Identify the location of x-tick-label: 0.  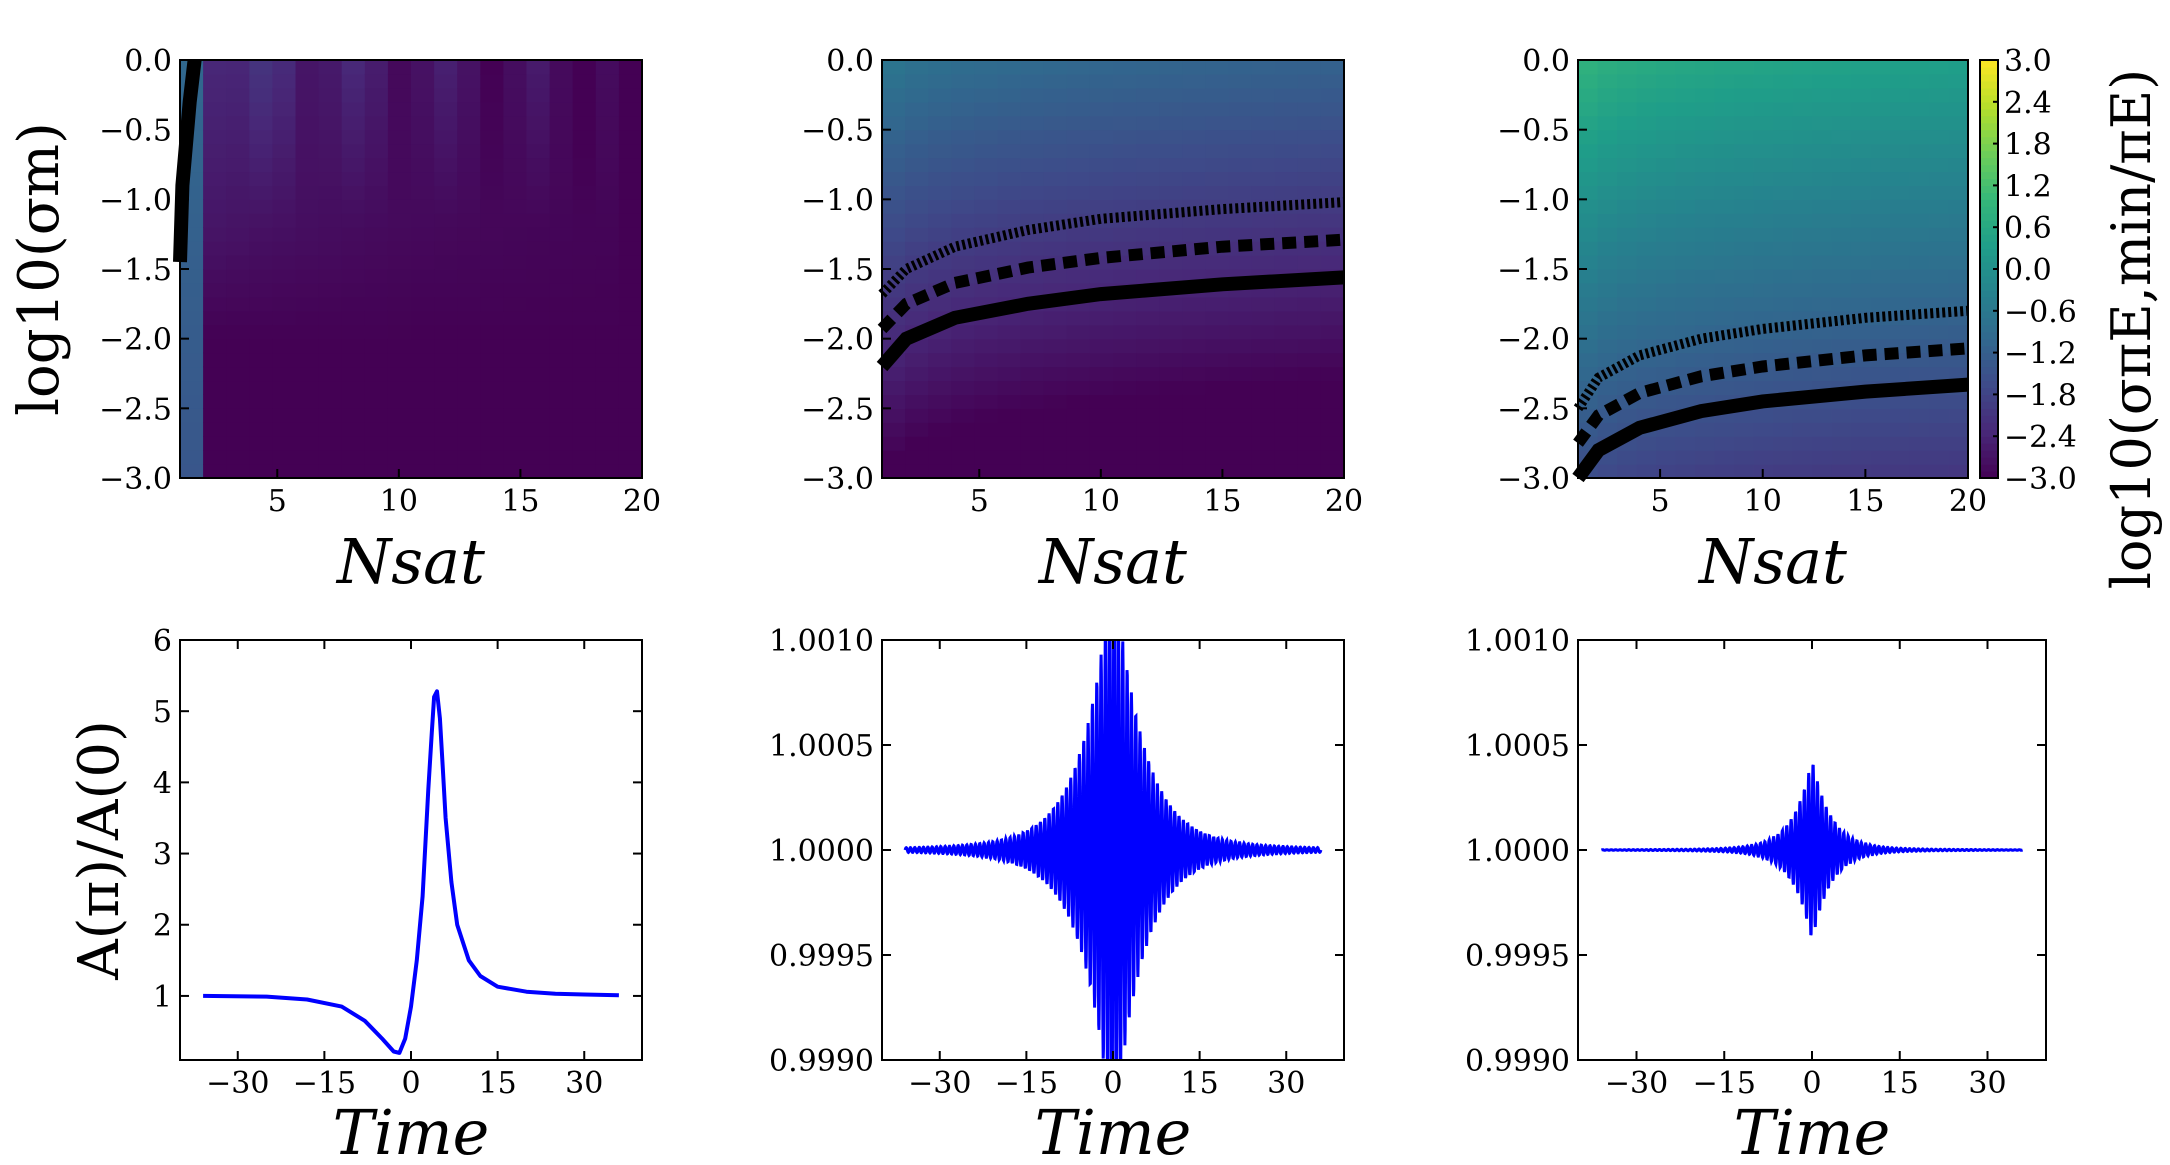
(1811, 1083).